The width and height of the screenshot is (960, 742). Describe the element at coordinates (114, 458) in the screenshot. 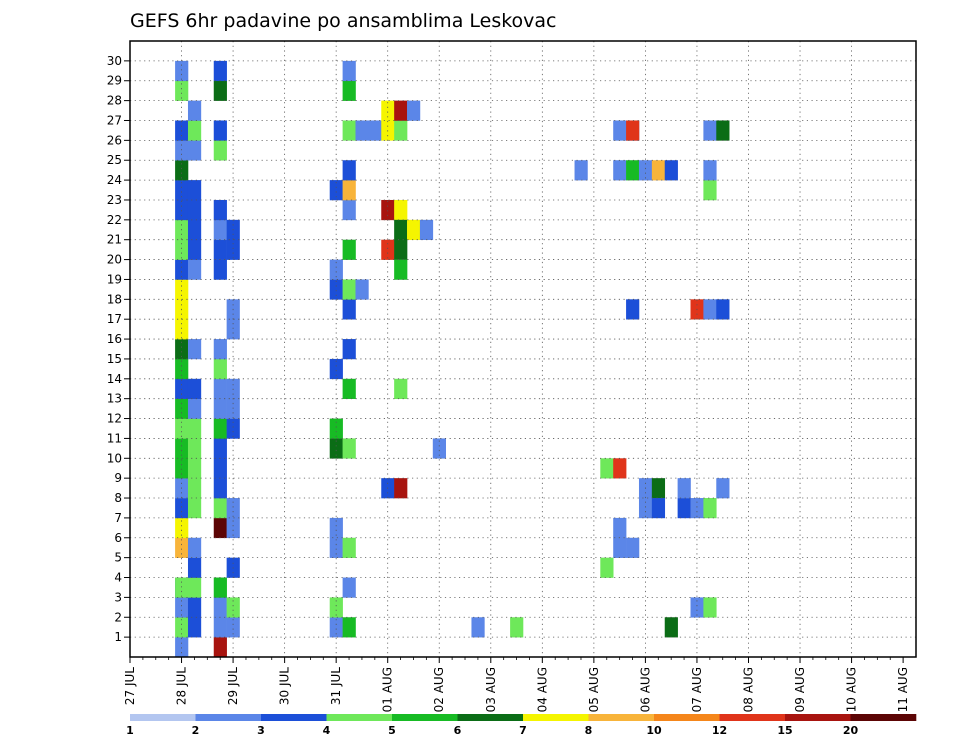

I see `y-tick-label-10: 10` at that location.